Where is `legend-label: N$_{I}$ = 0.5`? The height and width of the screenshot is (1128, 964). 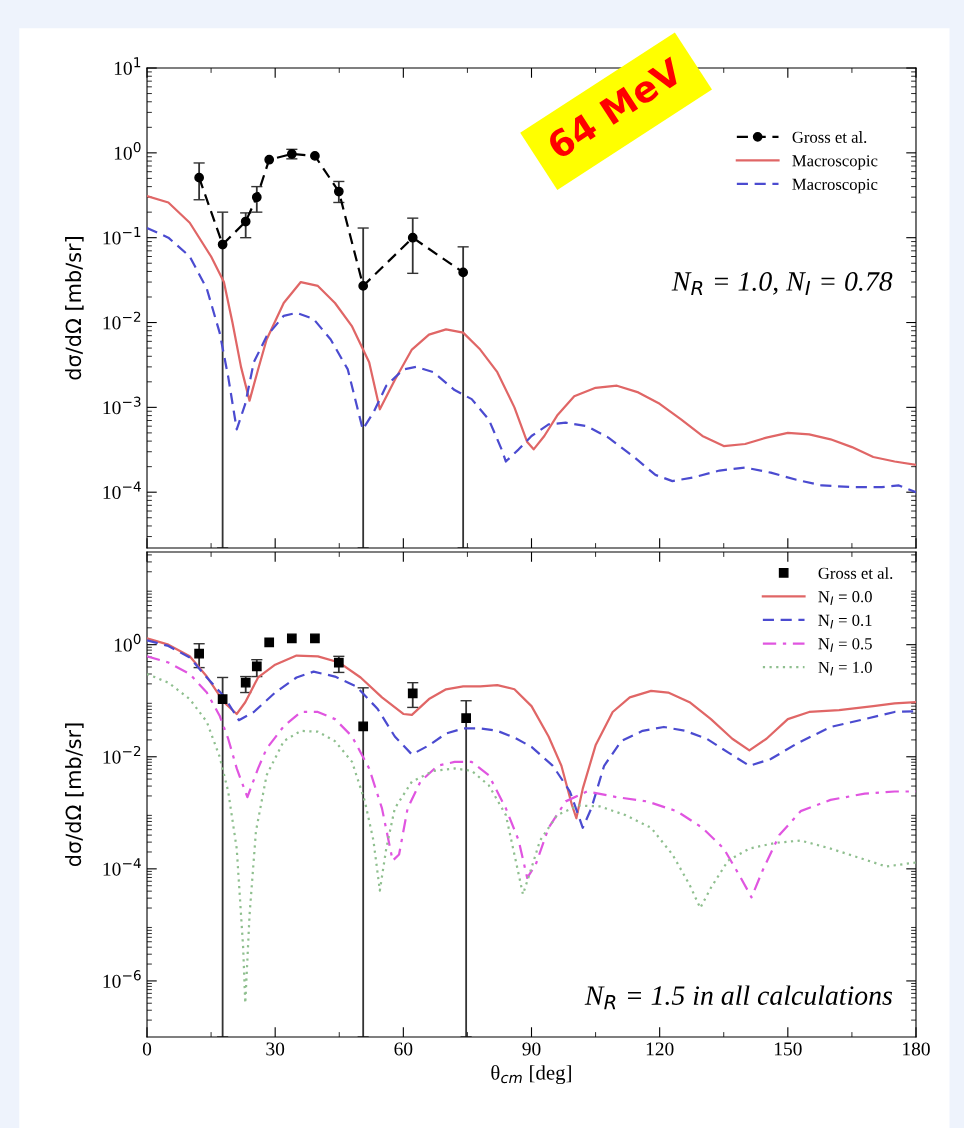
legend-label: N$_{I}$ = 0.5 is located at coordinates (845, 645).